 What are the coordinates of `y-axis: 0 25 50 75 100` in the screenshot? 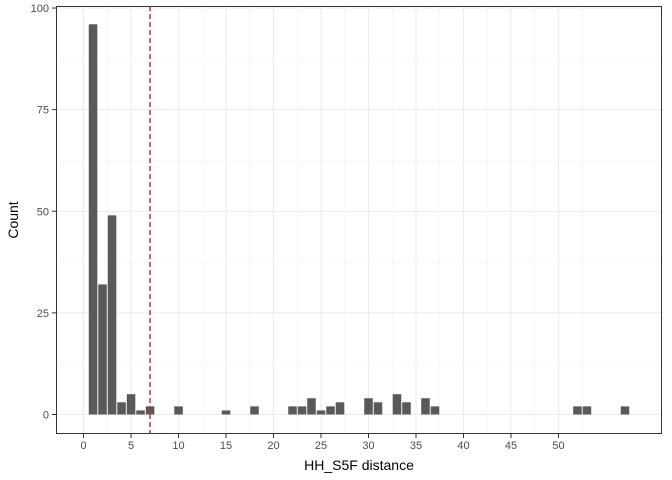 It's located at (43, 212).